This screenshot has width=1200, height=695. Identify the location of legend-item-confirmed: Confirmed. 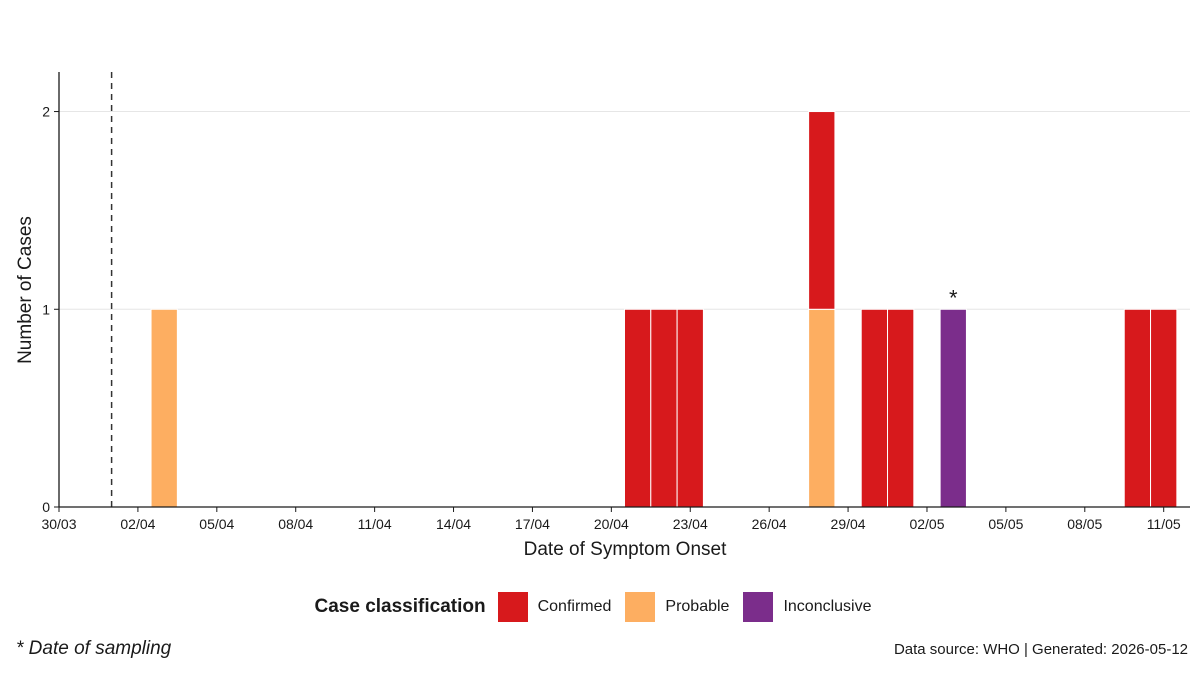
(554, 607).